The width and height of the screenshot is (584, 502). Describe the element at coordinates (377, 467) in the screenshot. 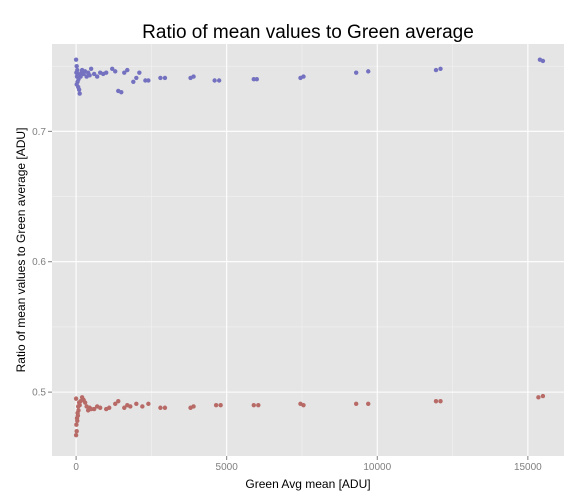

I see `x-tick-label: 10000` at that location.